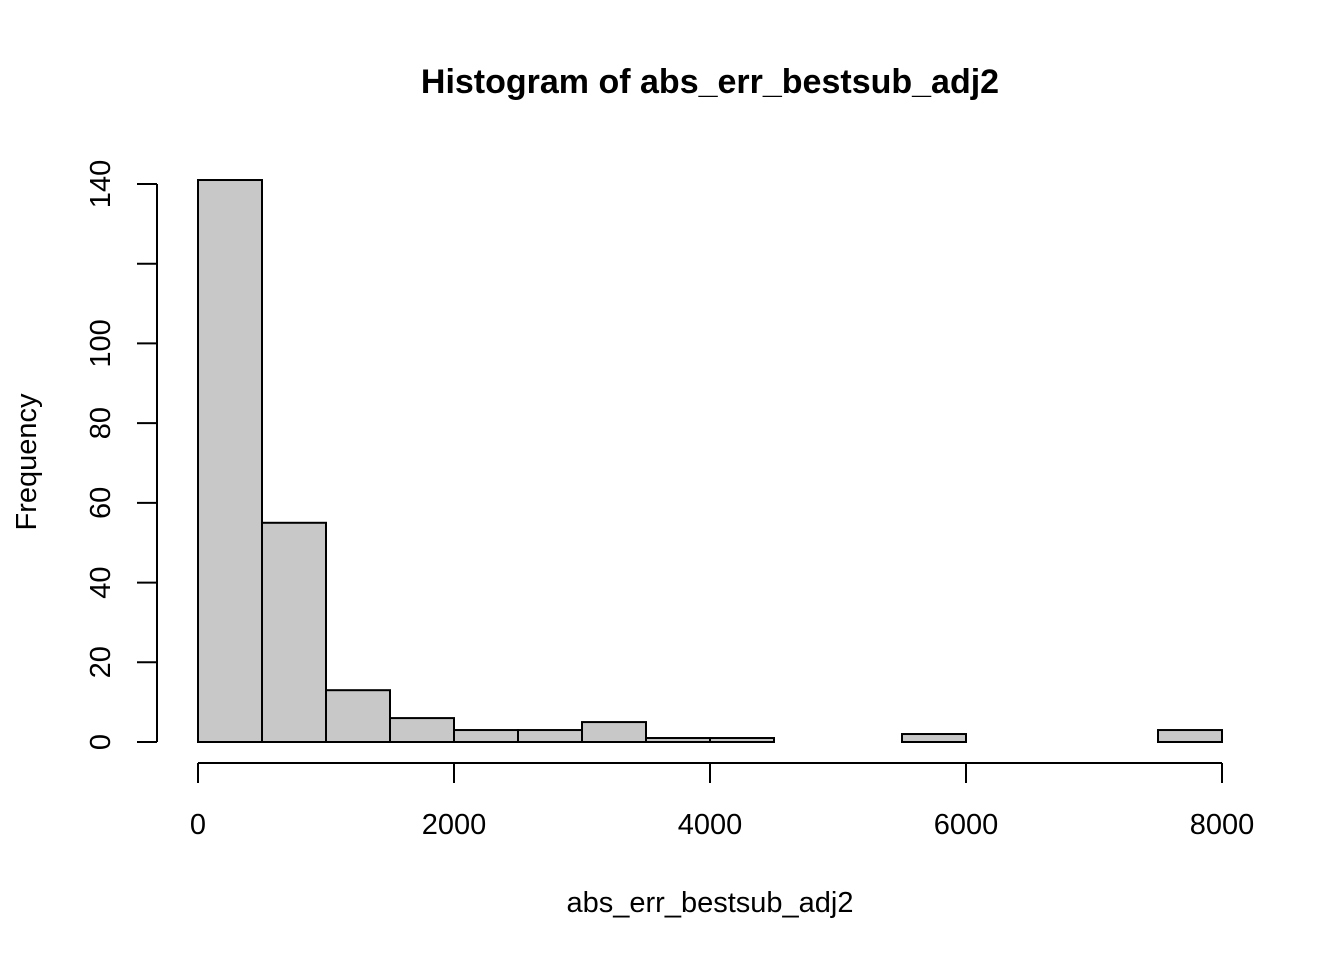  I want to click on chart-title: Histogram of abs_err_bestsub_adj2, so click(710, 82).